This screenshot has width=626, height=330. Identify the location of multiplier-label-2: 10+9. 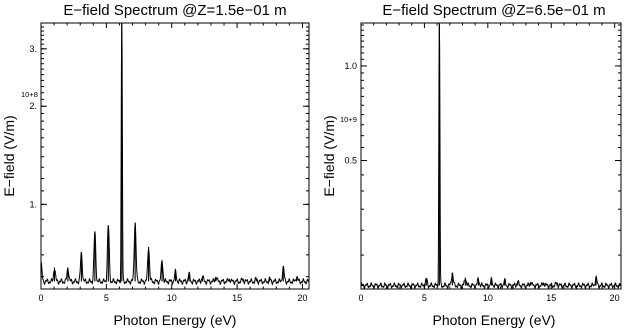
(348, 119).